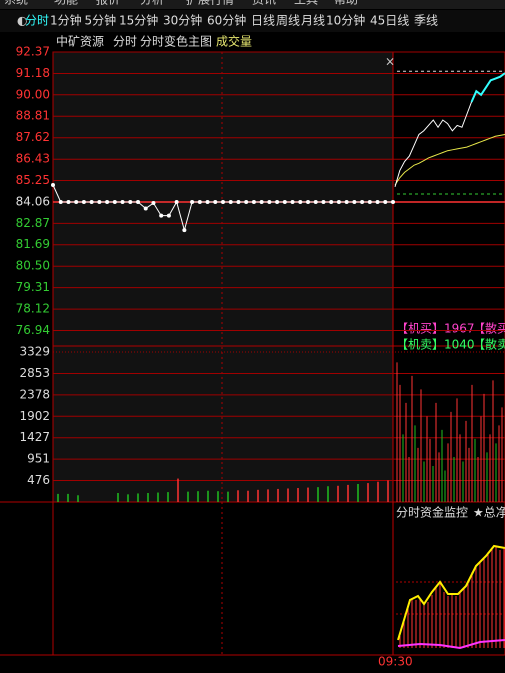  I want to click on indicator-name: 成交量, so click(234, 41).